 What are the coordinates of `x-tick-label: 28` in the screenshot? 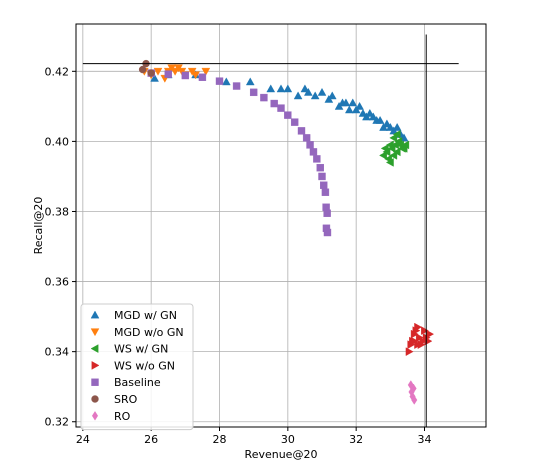 It's located at (220, 439).